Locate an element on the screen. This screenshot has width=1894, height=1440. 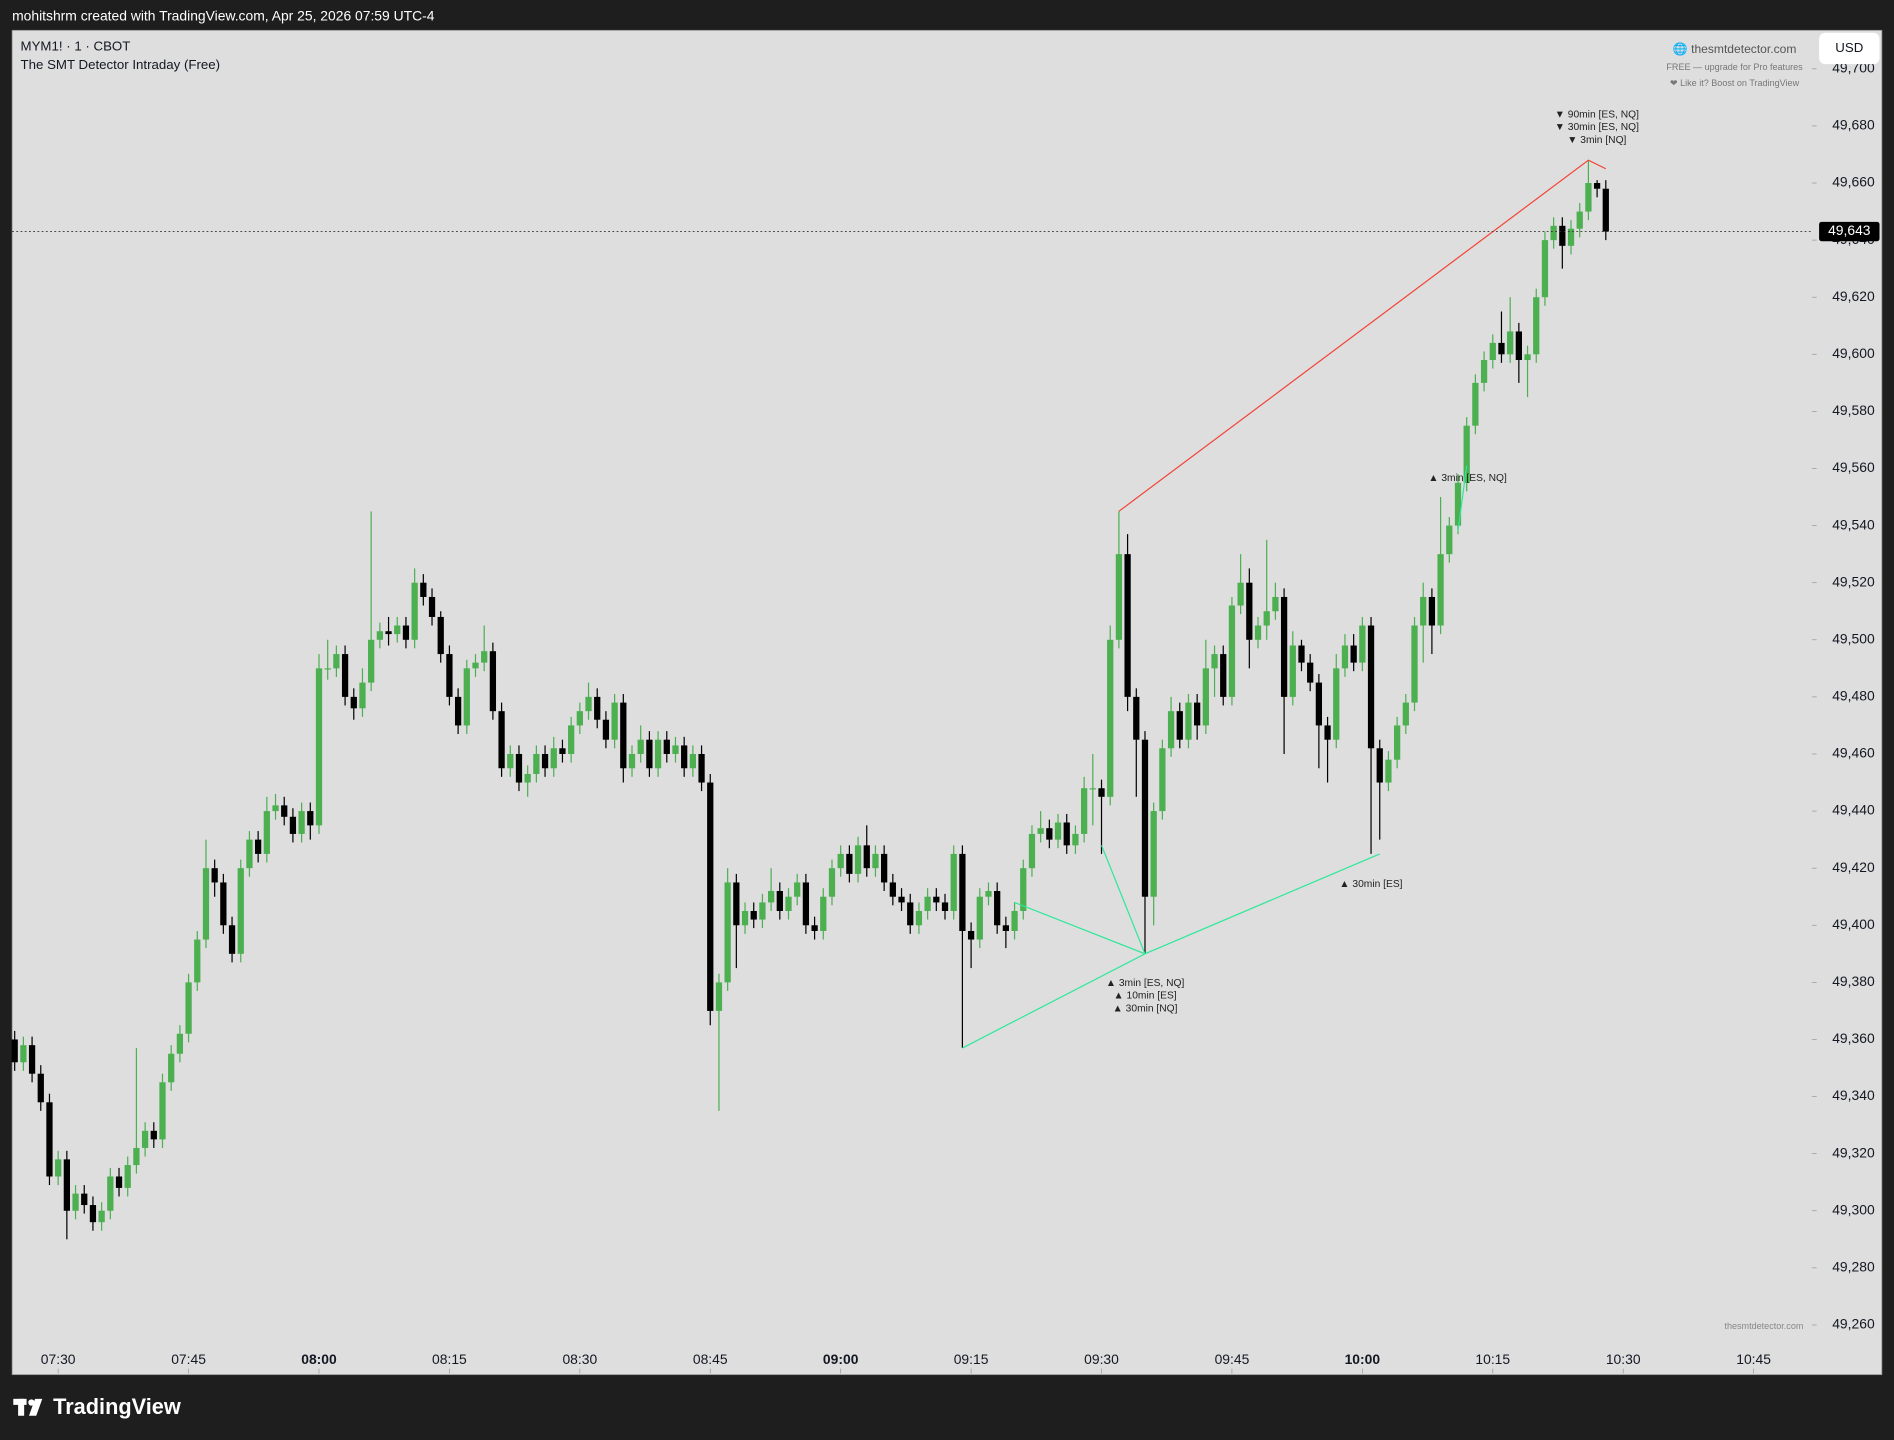
smt-label: ▲ 3min [ES, NQ] is located at coordinates (1467, 478).